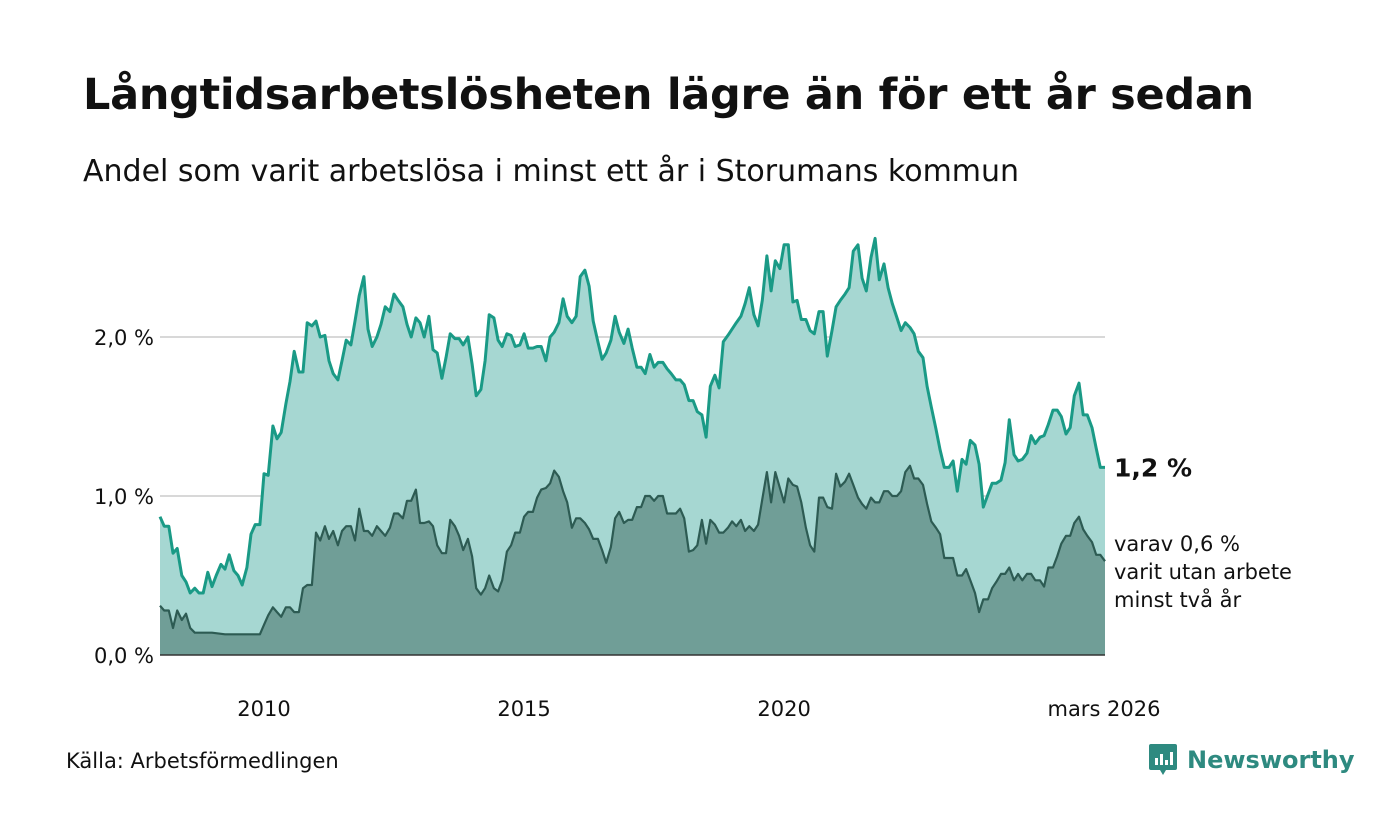 The width and height of the screenshot is (1400, 840). What do you see at coordinates (124, 497) in the screenshot?
I see `y-tick-label: 1,0 %` at bounding box center [124, 497].